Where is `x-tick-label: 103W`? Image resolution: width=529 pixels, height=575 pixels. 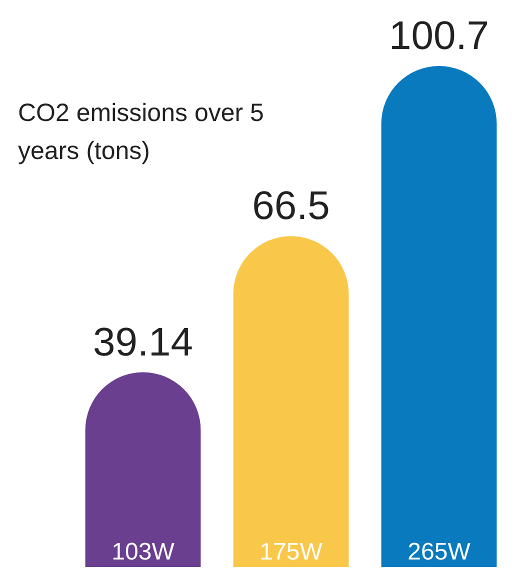 x-tick-label: 103W is located at coordinates (143, 552).